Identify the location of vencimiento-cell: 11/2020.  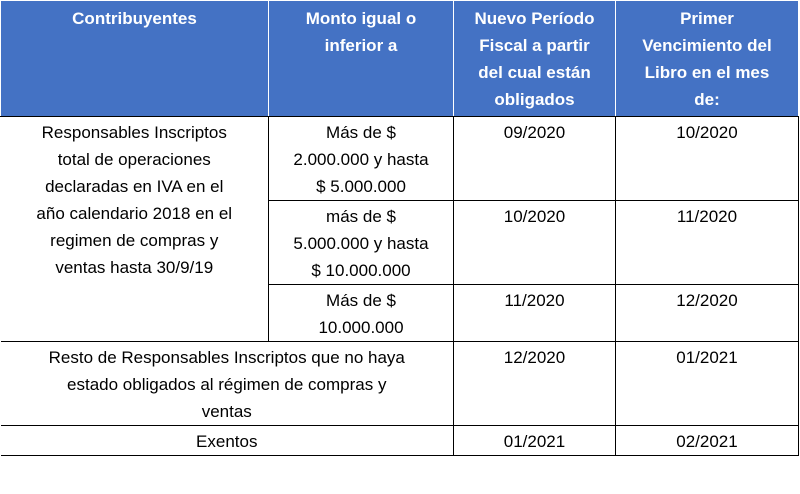
(707, 242).